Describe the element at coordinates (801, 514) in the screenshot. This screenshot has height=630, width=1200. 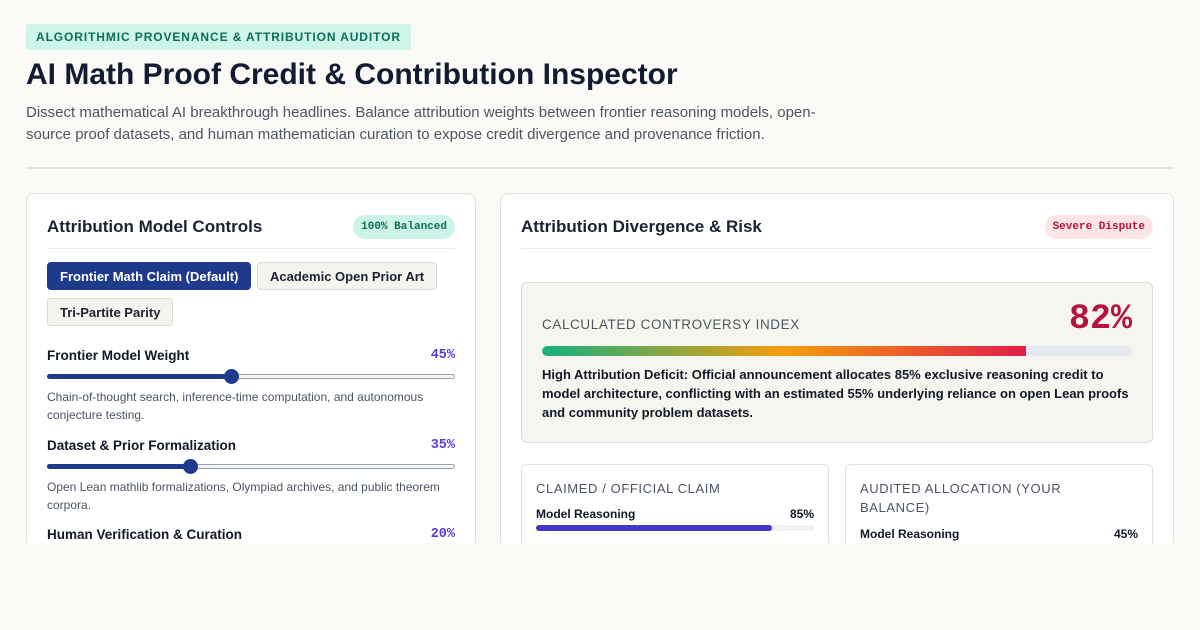
I see `claimed-model-reasoning-value: 85%` at that location.